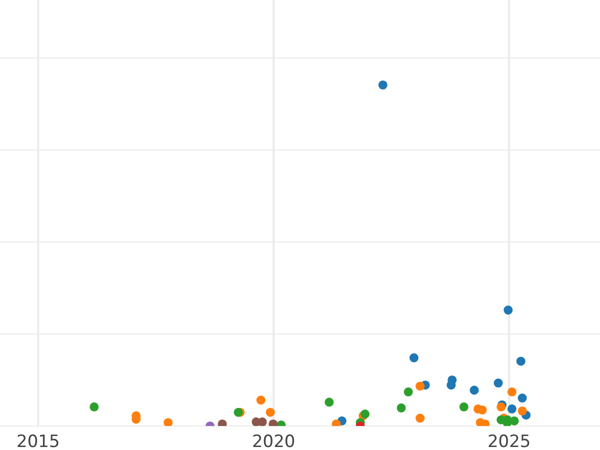 This screenshot has height=450, width=600. Describe the element at coordinates (509, 441) in the screenshot. I see `x-tick-label: 2025` at that location.